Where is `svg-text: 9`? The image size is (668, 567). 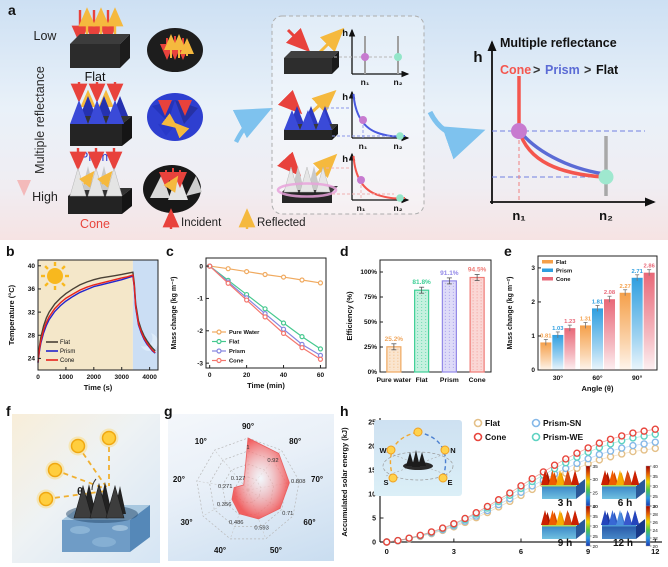 svg-text: 9 is located at coordinates (588, 551).